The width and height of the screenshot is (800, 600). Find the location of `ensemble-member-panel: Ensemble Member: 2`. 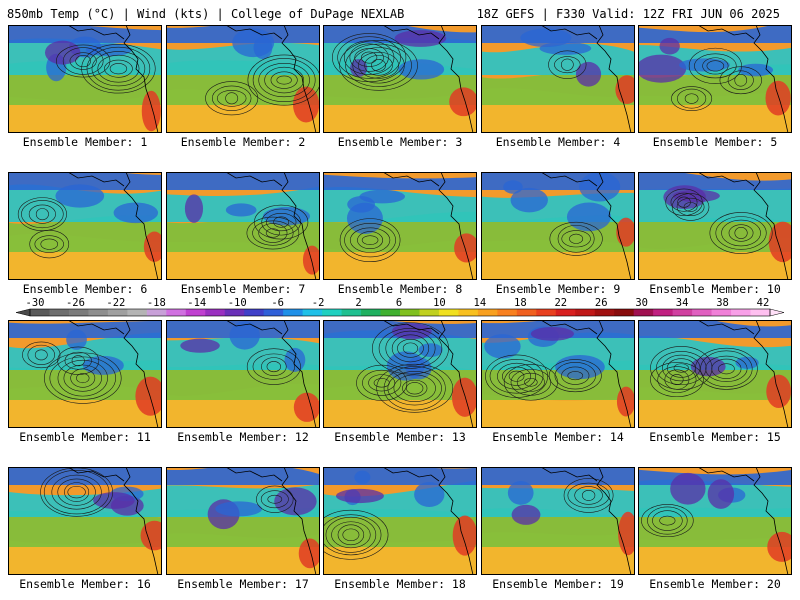

ensemble-member-panel: Ensemble Member: 2 is located at coordinates (243, 87).